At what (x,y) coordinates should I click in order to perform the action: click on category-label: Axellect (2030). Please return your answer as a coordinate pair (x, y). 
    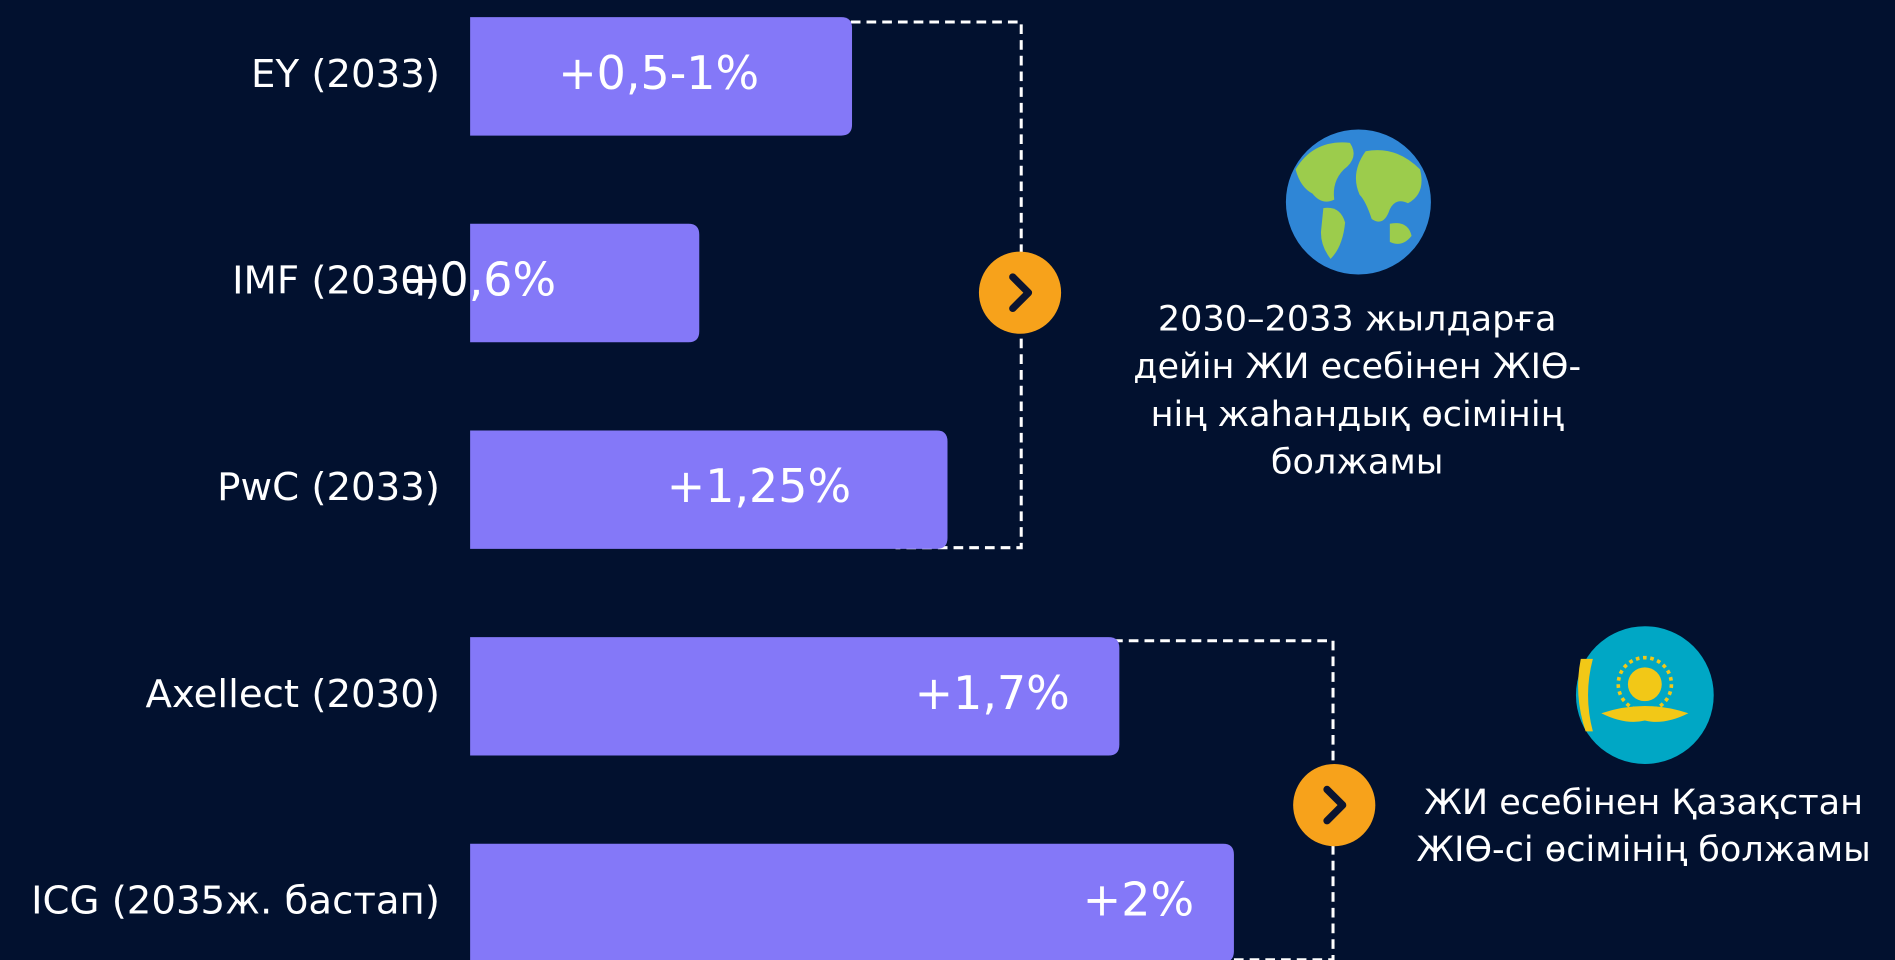
    Looking at the image, I should click on (292, 694).